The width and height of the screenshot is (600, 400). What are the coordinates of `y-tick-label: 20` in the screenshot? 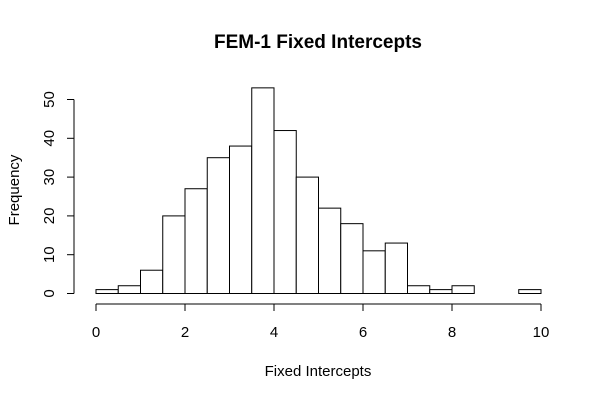 It's located at (49, 216).